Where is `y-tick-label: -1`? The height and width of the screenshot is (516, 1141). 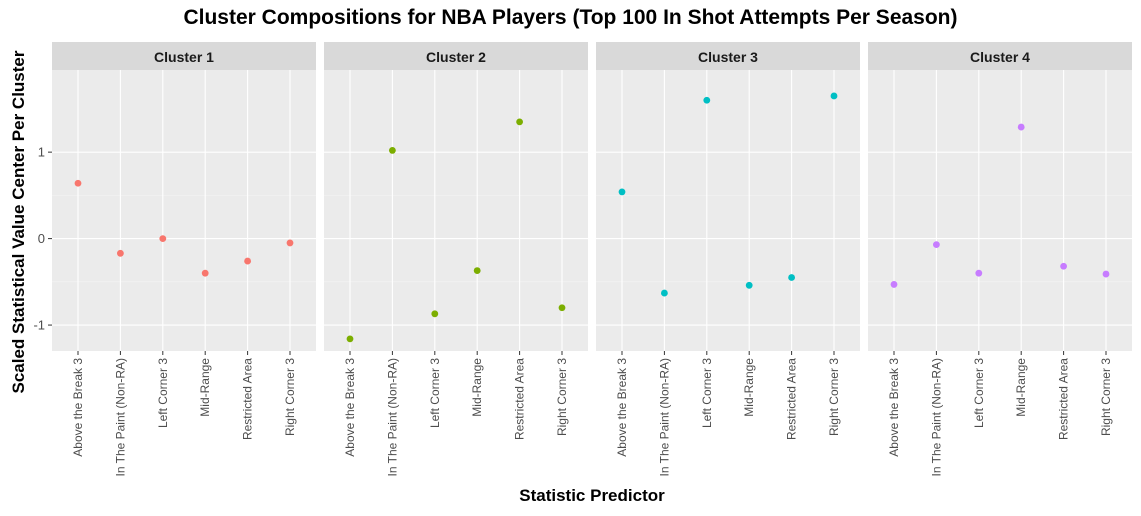
y-tick-label: -1 is located at coordinates (39, 325).